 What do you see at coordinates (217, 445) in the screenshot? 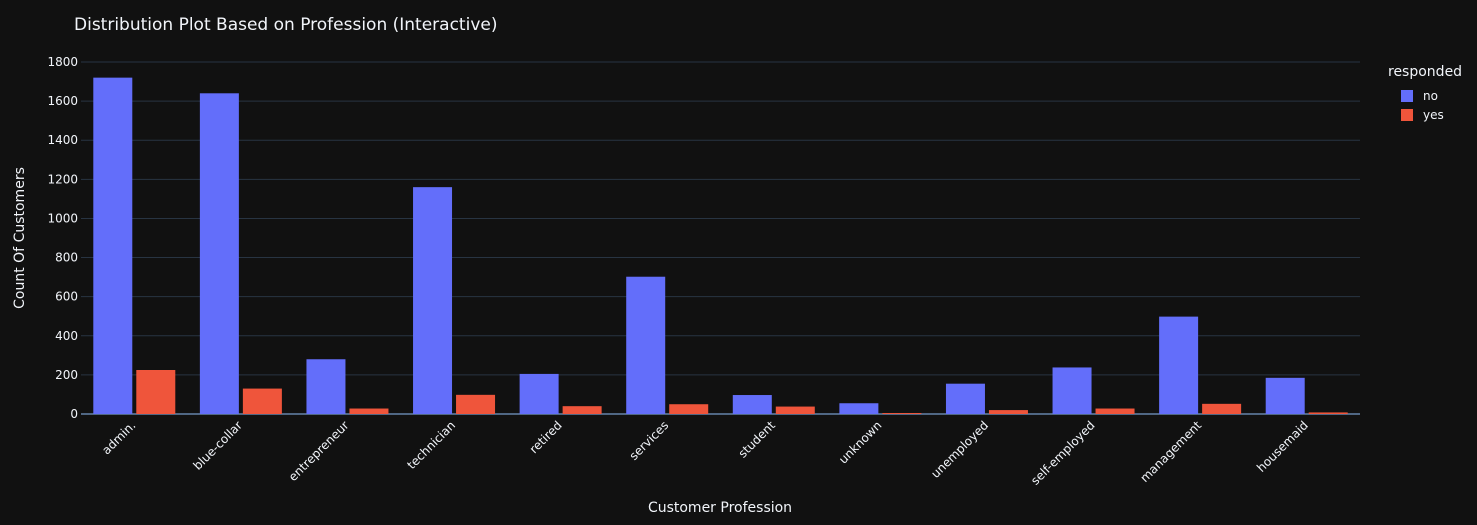
I see `x-tick-label: blue-collar` at bounding box center [217, 445].